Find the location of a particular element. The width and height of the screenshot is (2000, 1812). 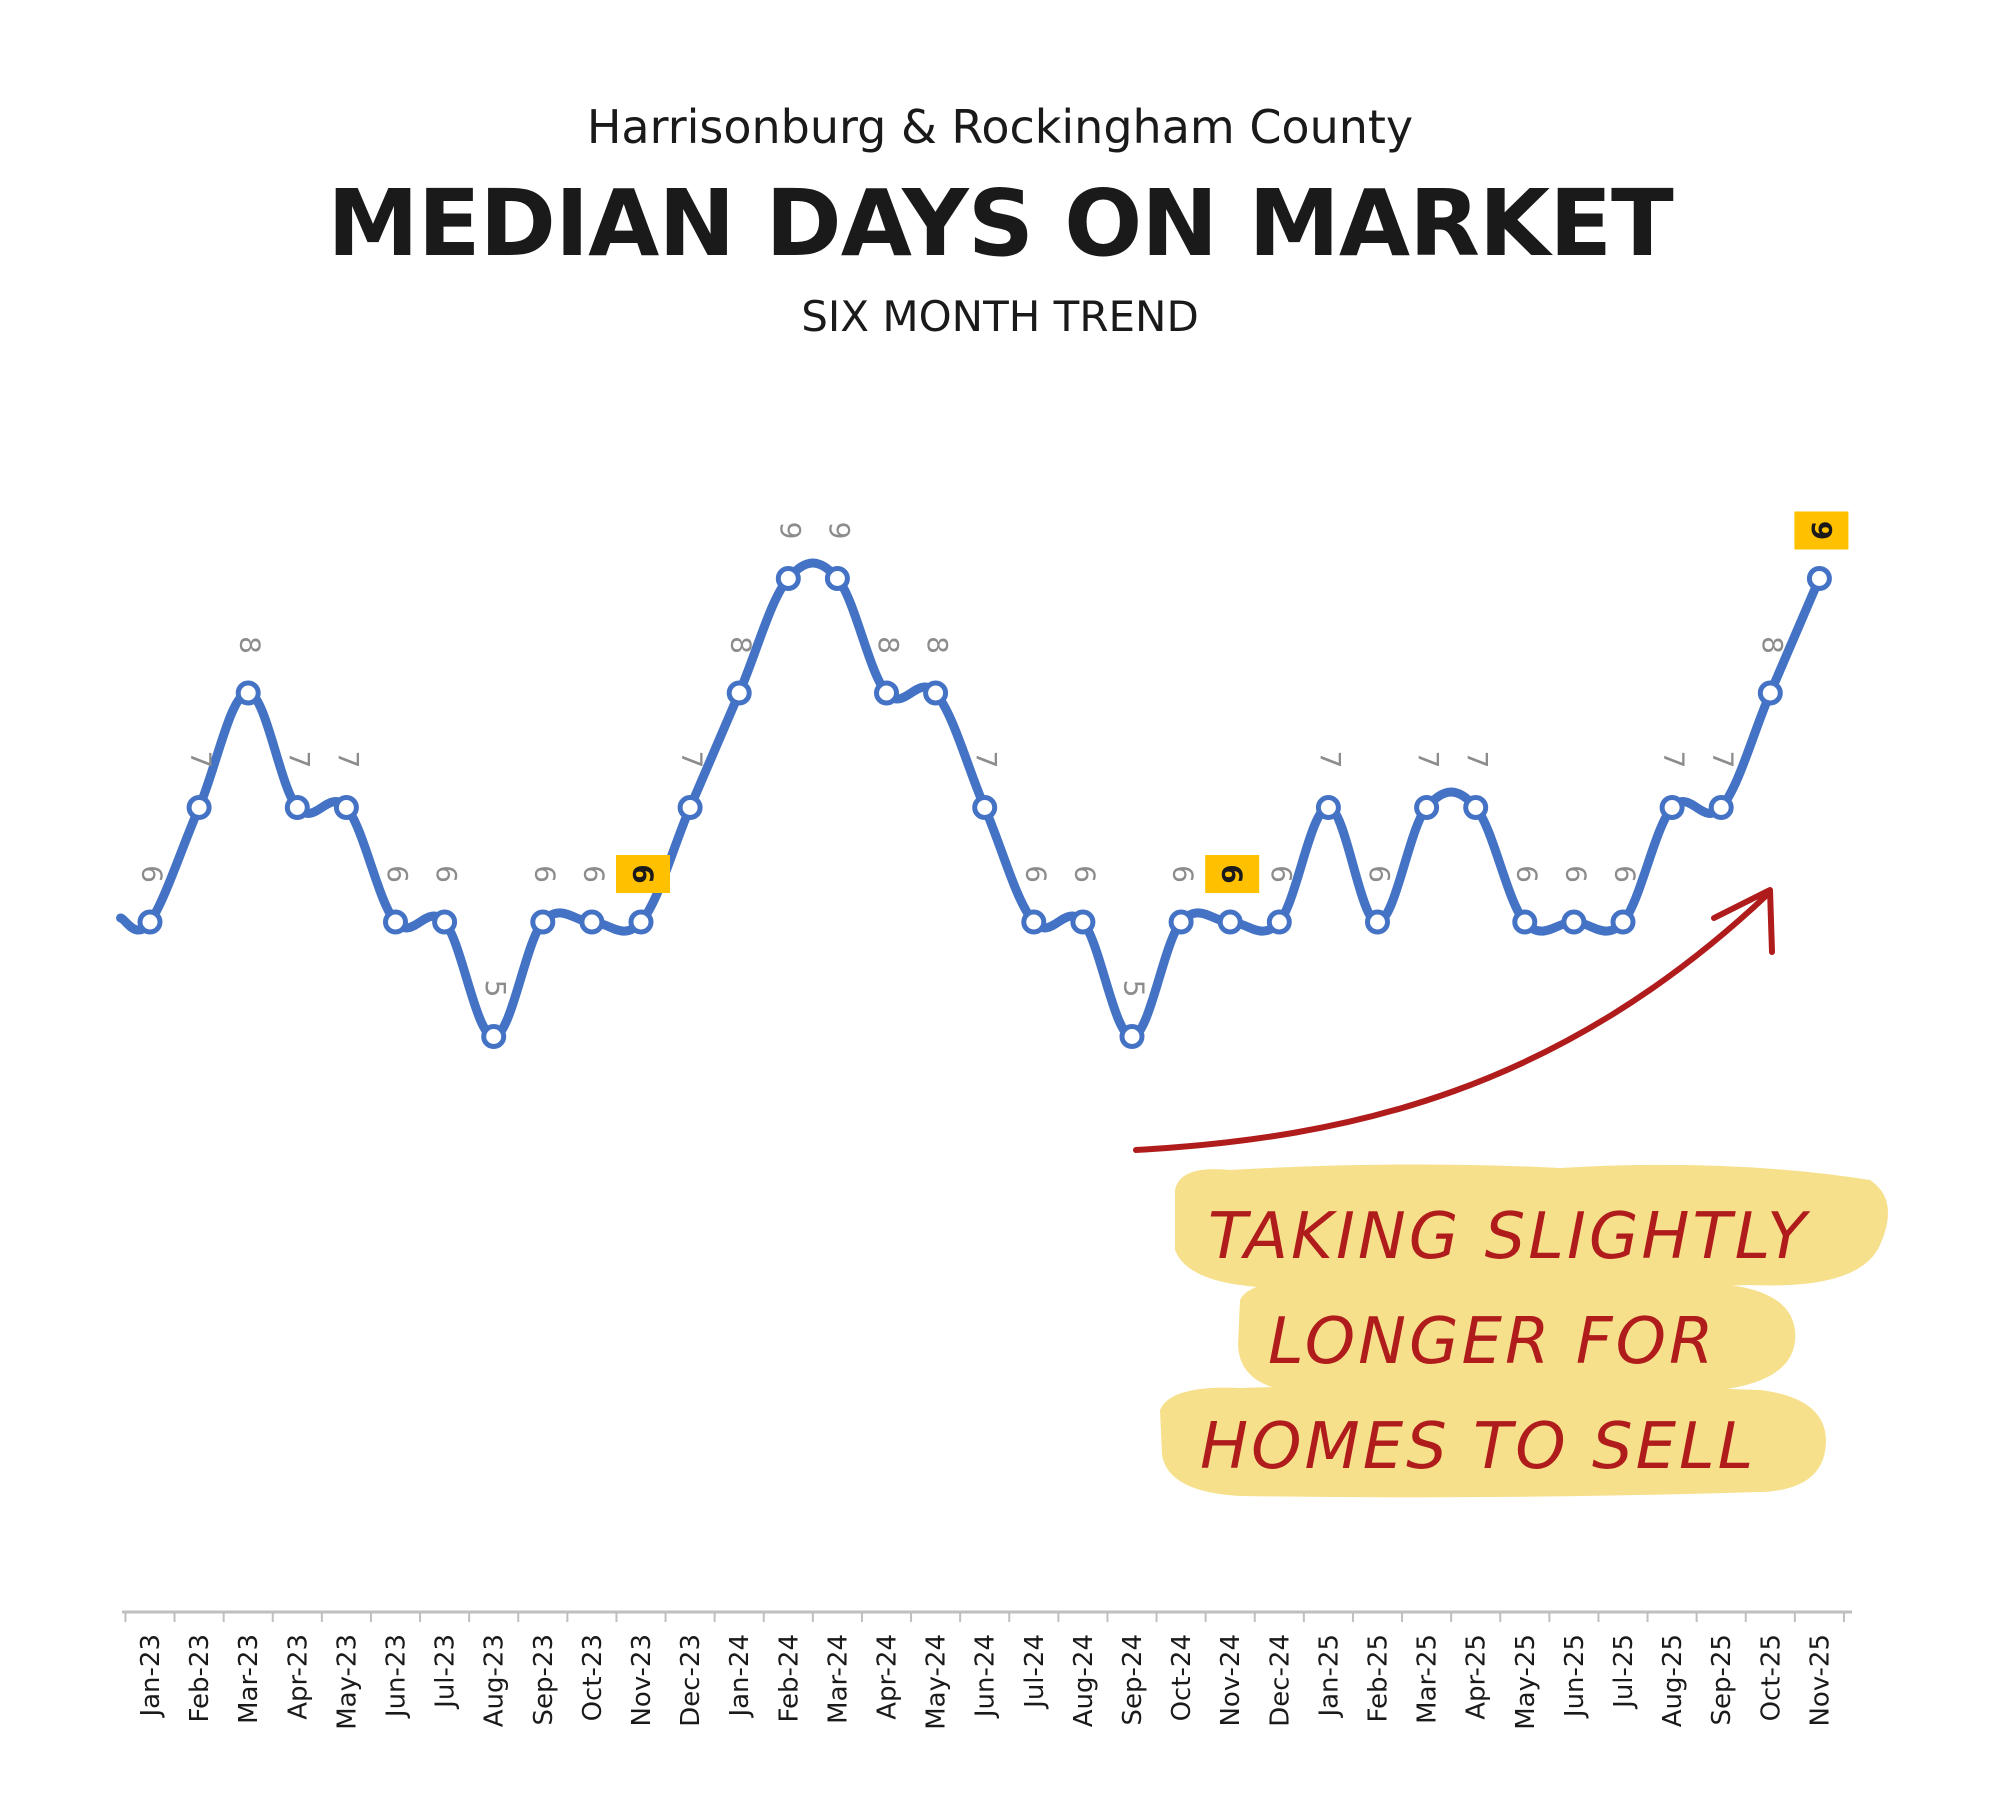

x-tick-label: Nov-23 is located at coordinates (642, 1680).